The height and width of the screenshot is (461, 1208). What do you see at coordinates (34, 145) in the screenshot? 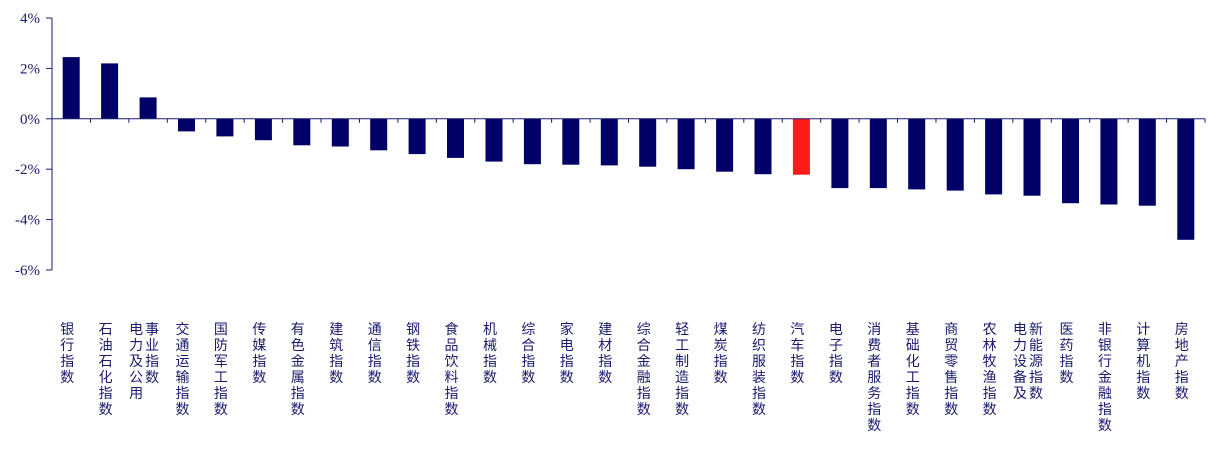
I see `y-axis: 4% 2% 0% -2% -4% -6%` at bounding box center [34, 145].